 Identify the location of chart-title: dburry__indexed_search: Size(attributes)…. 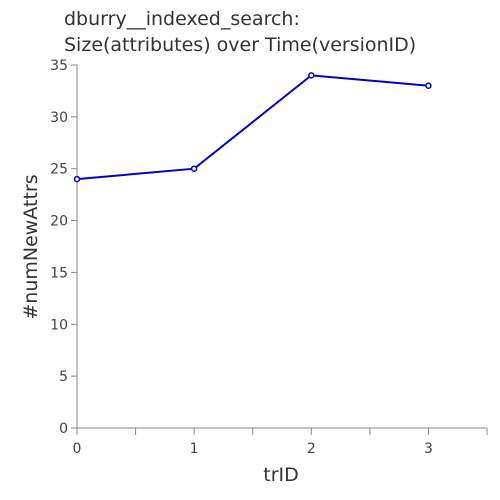
(240, 32).